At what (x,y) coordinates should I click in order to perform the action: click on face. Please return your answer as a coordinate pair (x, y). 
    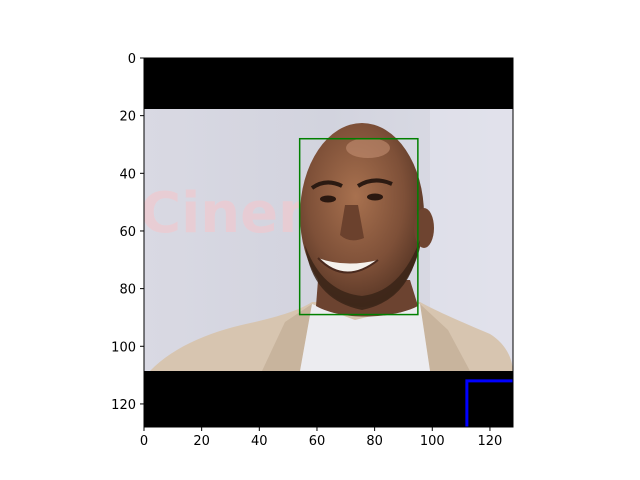
    Looking at the image, I should click on (367, 216).